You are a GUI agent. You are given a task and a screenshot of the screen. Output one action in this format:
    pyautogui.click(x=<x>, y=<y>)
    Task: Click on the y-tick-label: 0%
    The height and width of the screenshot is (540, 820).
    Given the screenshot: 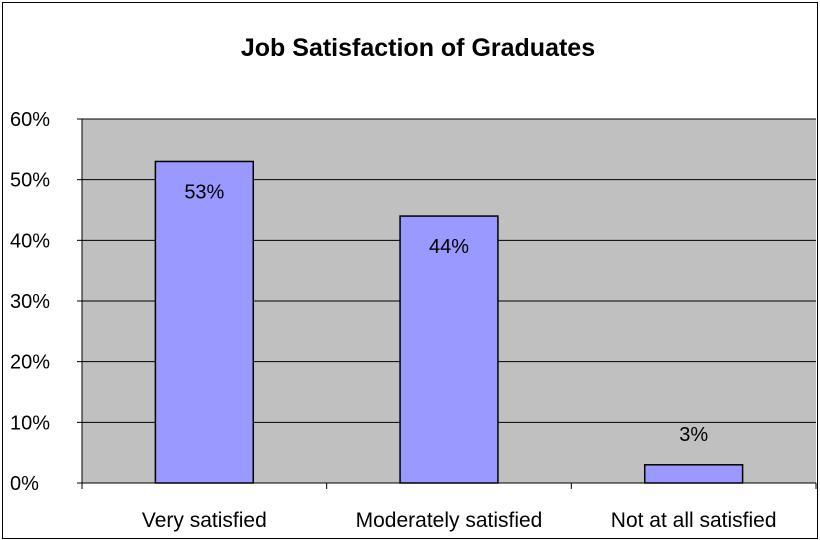 What is the action you would take?
    pyautogui.click(x=24, y=484)
    